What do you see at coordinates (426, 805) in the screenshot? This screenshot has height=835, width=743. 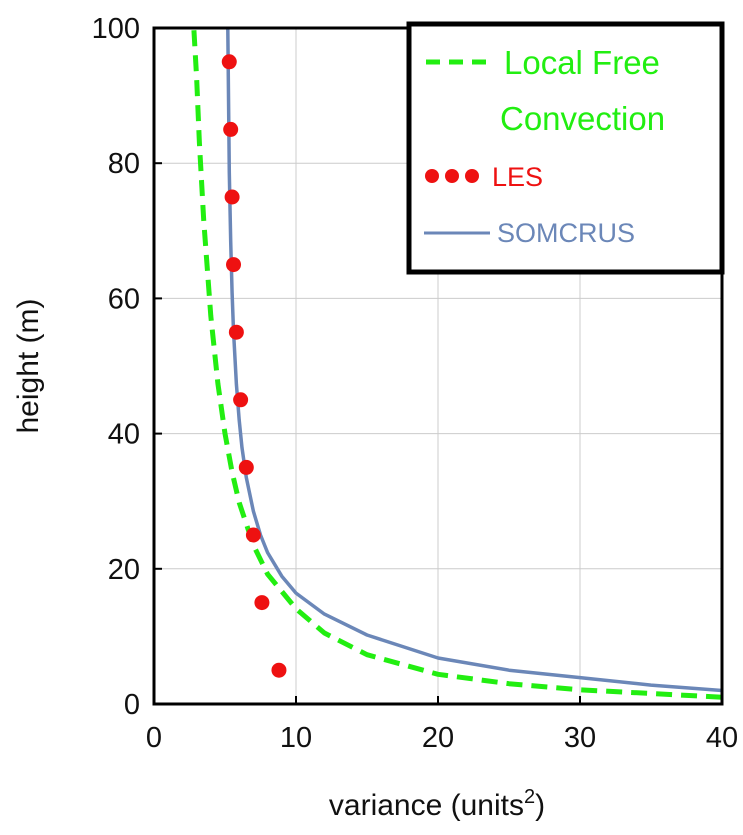 I see `x-axis-title-text: variance (units` at bounding box center [426, 805].